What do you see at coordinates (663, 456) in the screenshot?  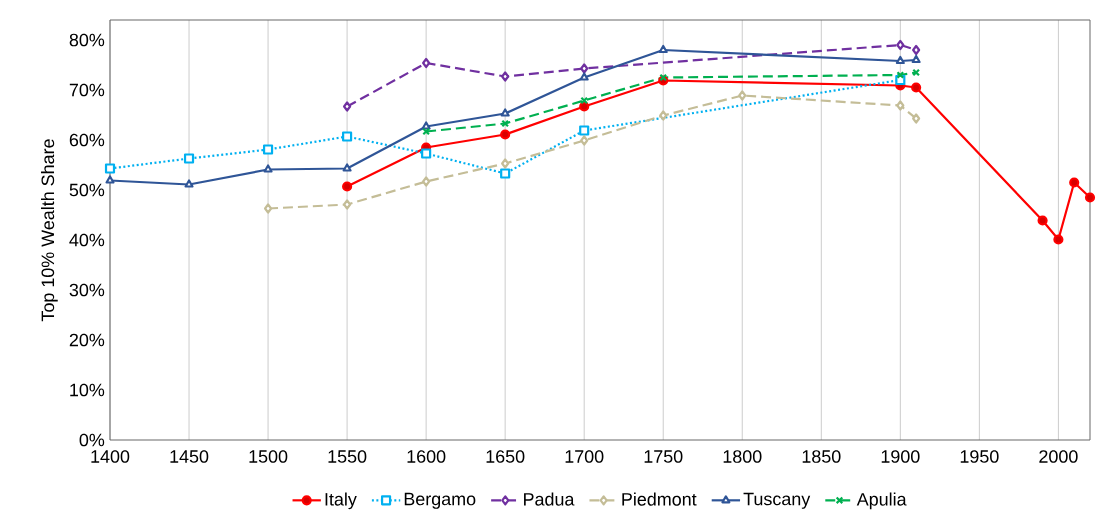 I see `x-tick-label: 1750` at bounding box center [663, 456].